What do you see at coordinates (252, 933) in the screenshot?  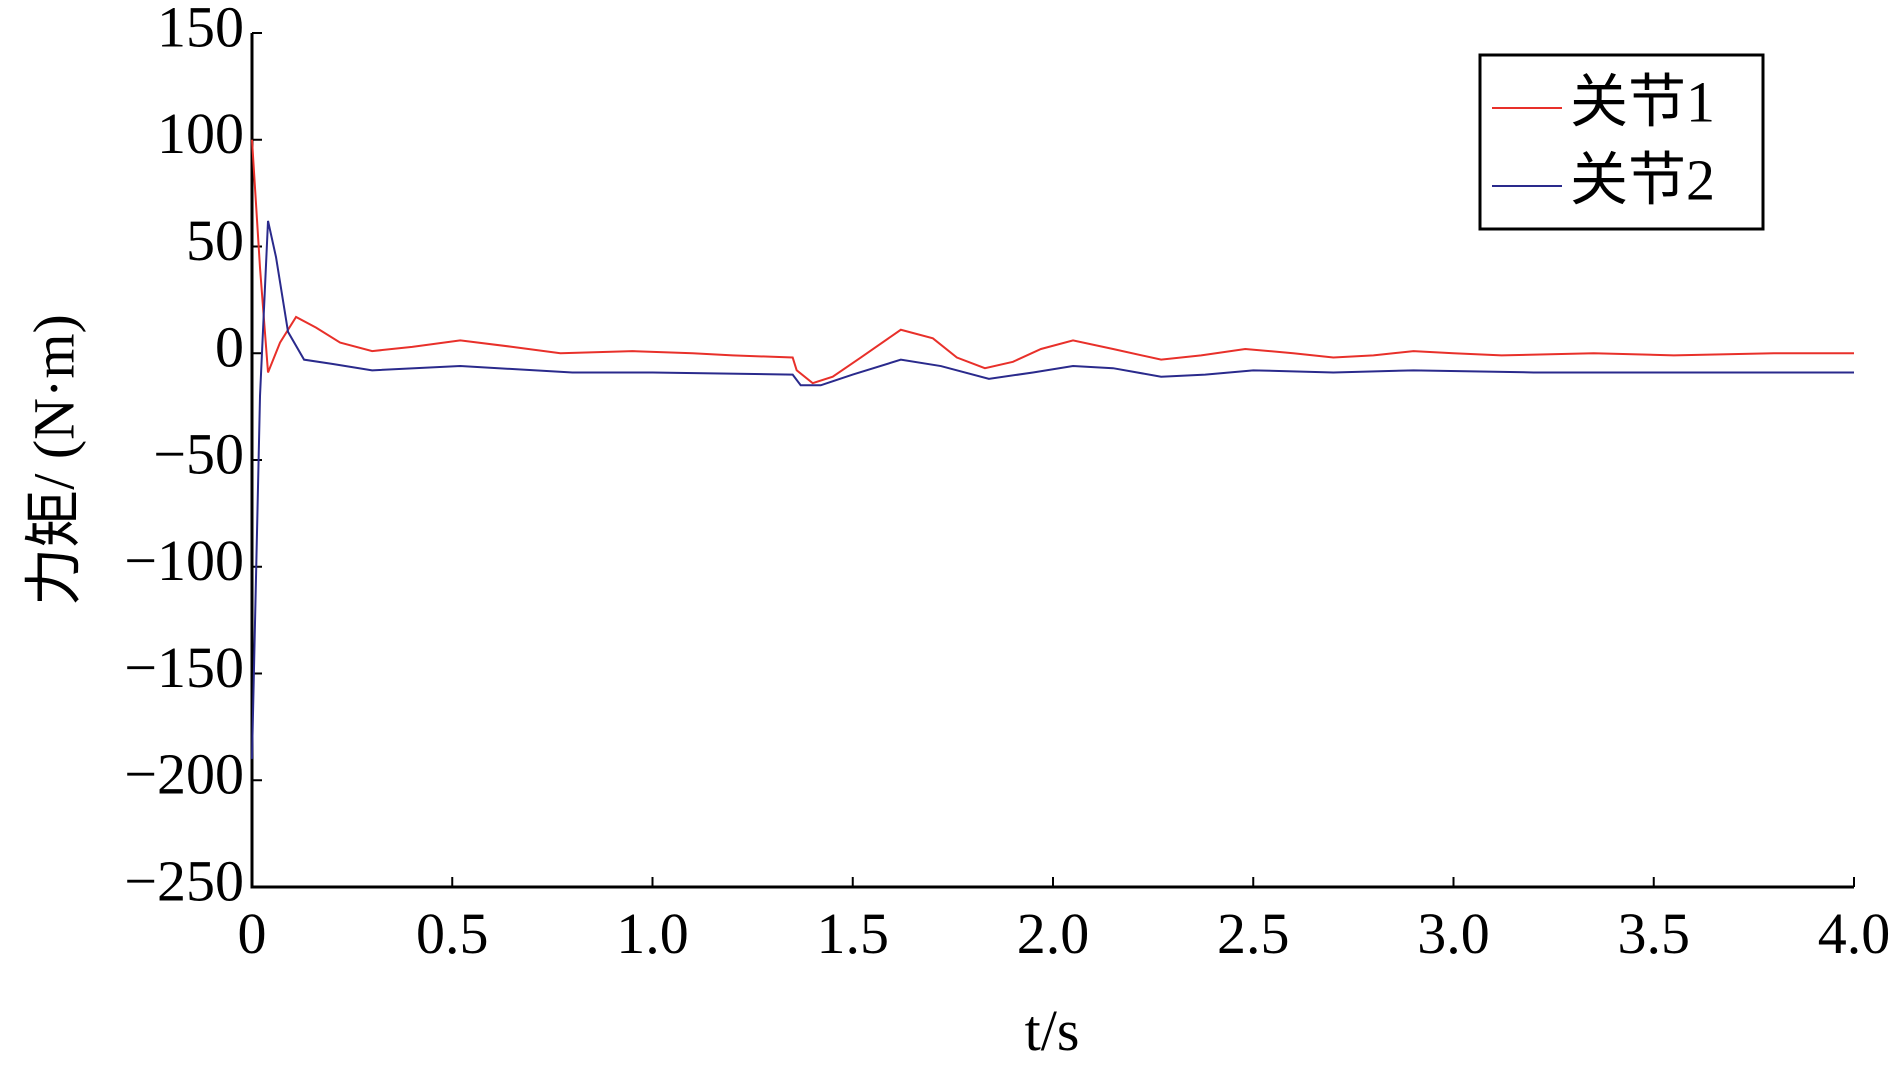 I see `x-tick-label: 0` at bounding box center [252, 933].